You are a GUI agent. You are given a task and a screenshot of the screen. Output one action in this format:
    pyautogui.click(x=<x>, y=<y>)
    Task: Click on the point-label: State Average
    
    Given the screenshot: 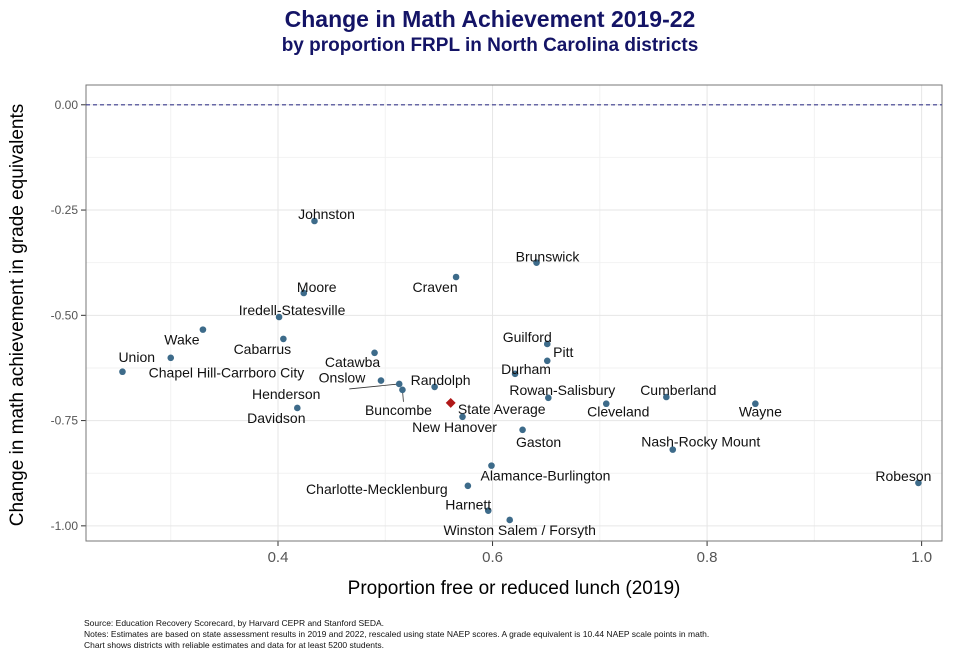 What is the action you would take?
    pyautogui.click(x=502, y=409)
    